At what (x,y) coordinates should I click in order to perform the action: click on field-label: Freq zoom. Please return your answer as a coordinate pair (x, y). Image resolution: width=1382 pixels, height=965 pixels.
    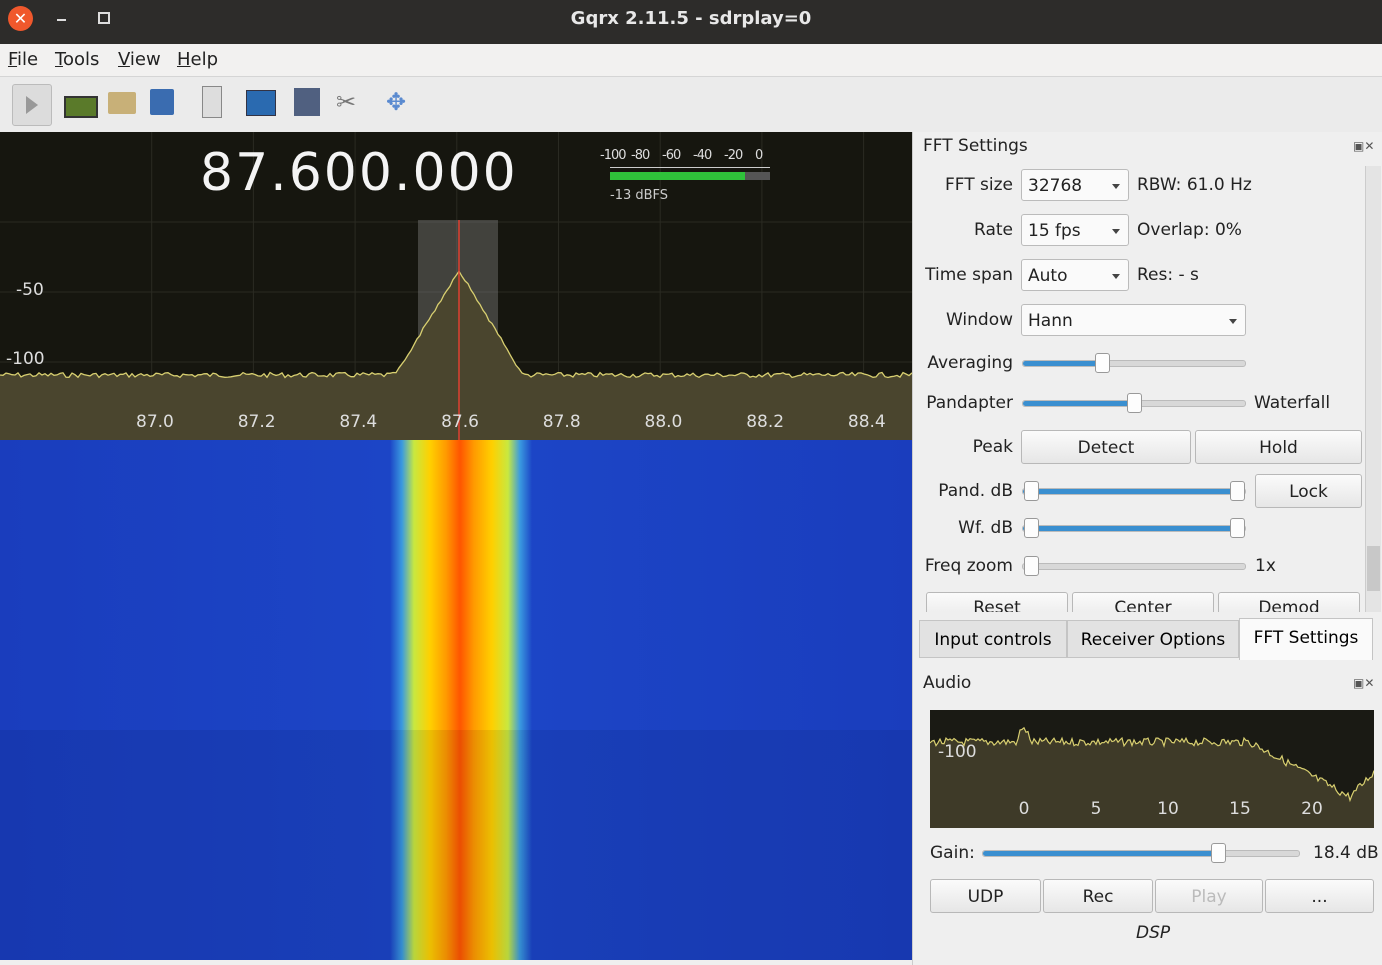
    Looking at the image, I should click on (968, 566).